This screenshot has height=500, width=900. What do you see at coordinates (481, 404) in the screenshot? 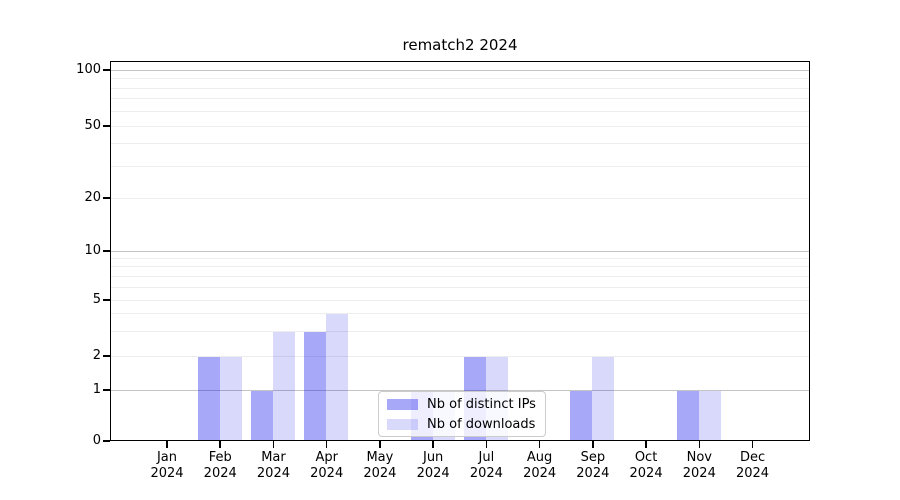
I see `legend-label: Nb of distinct IPs` at bounding box center [481, 404].